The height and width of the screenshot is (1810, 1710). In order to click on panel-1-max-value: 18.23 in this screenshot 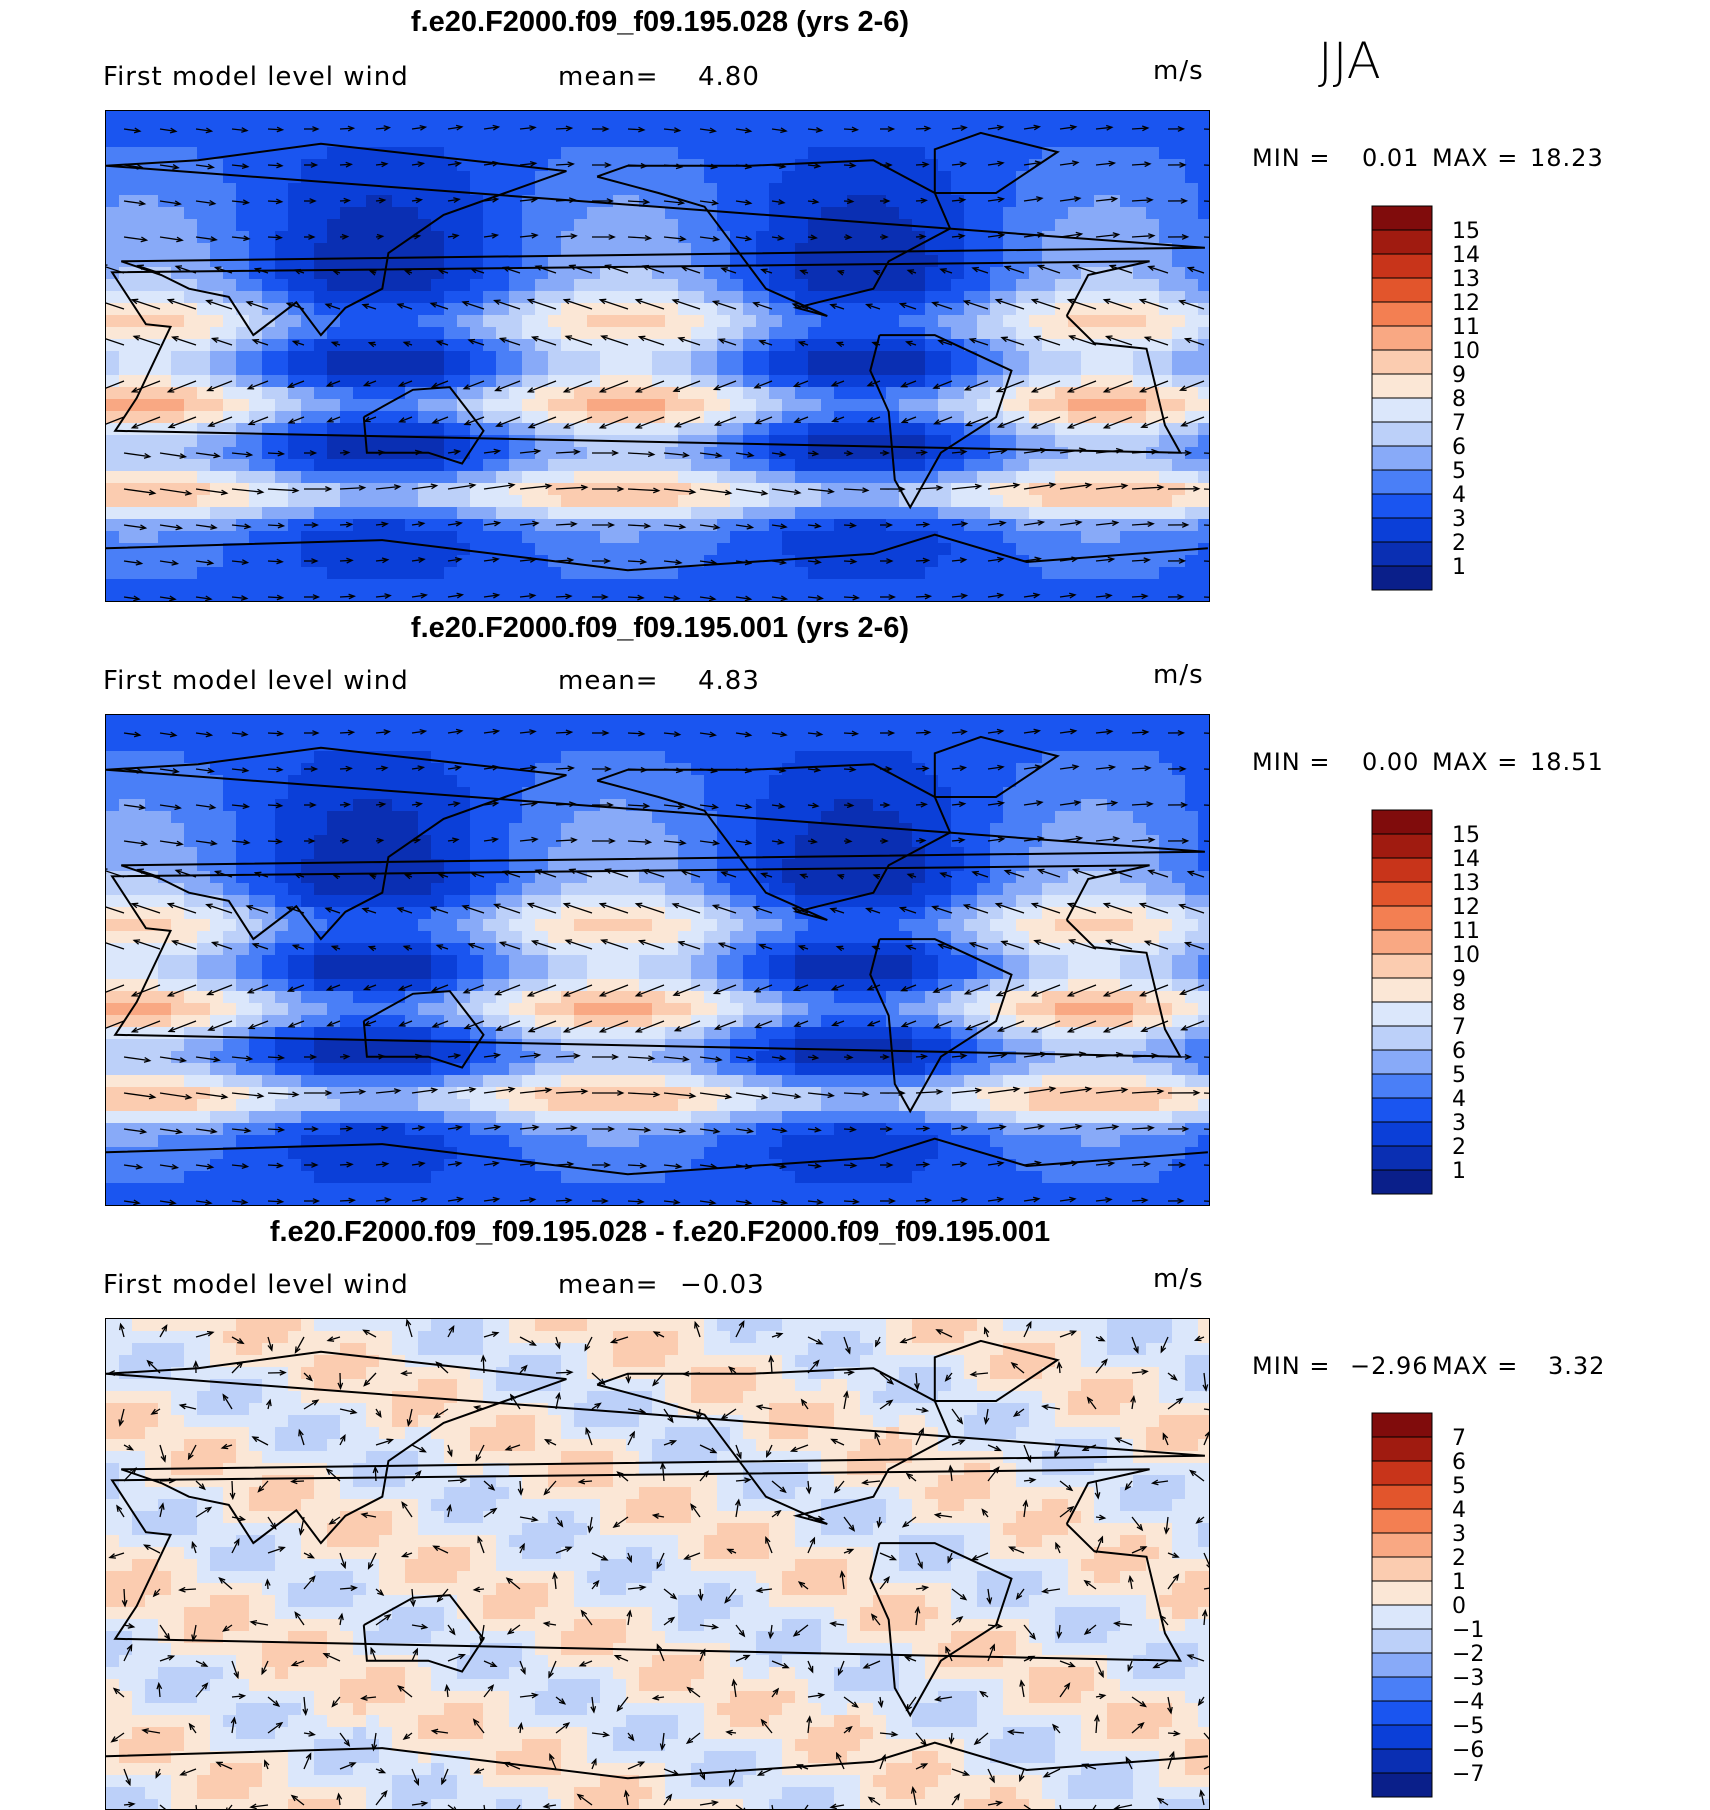, I will do `click(1567, 158)`.